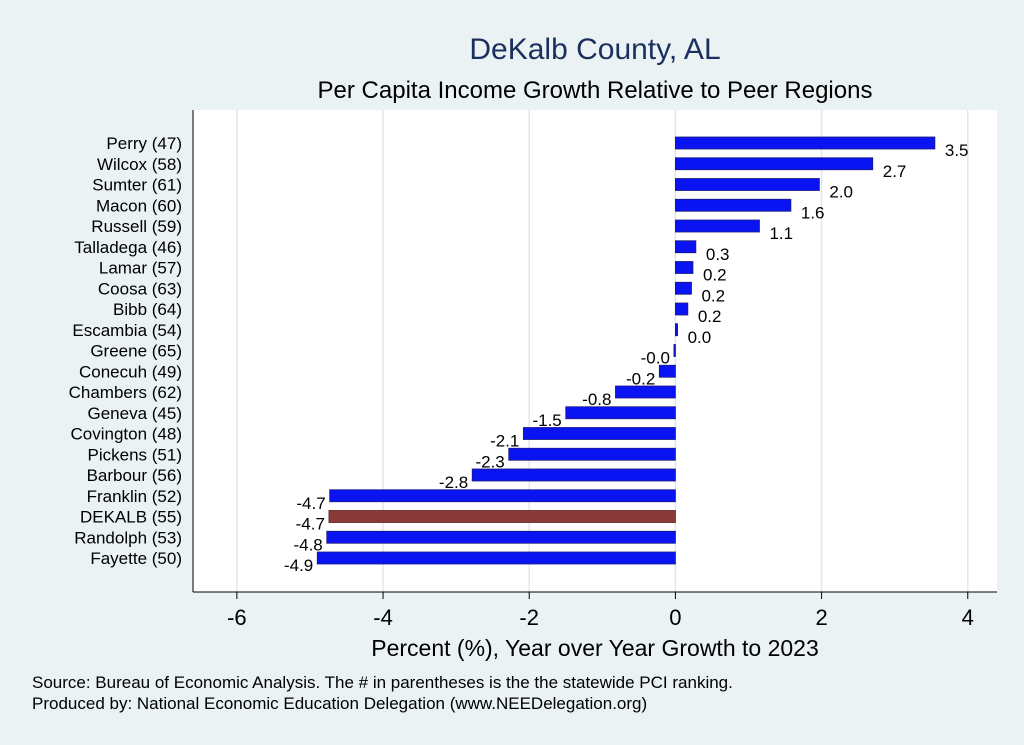  Describe the element at coordinates (640, 378) in the screenshot. I see `value-label: -0.2` at that location.